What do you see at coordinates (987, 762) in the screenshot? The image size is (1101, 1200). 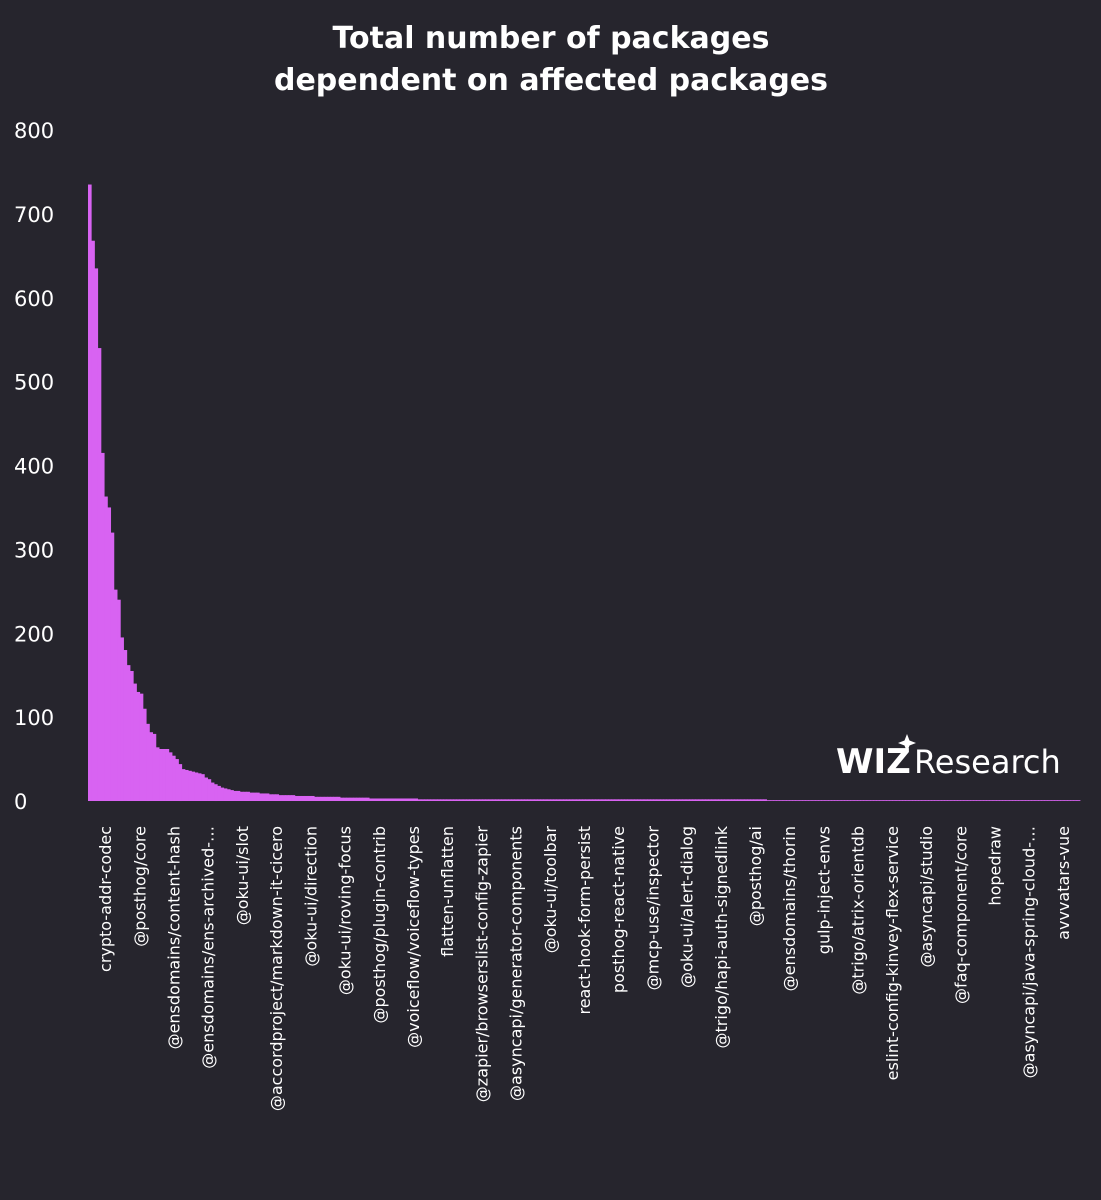 I see `logo-light-text: Research` at bounding box center [987, 762].